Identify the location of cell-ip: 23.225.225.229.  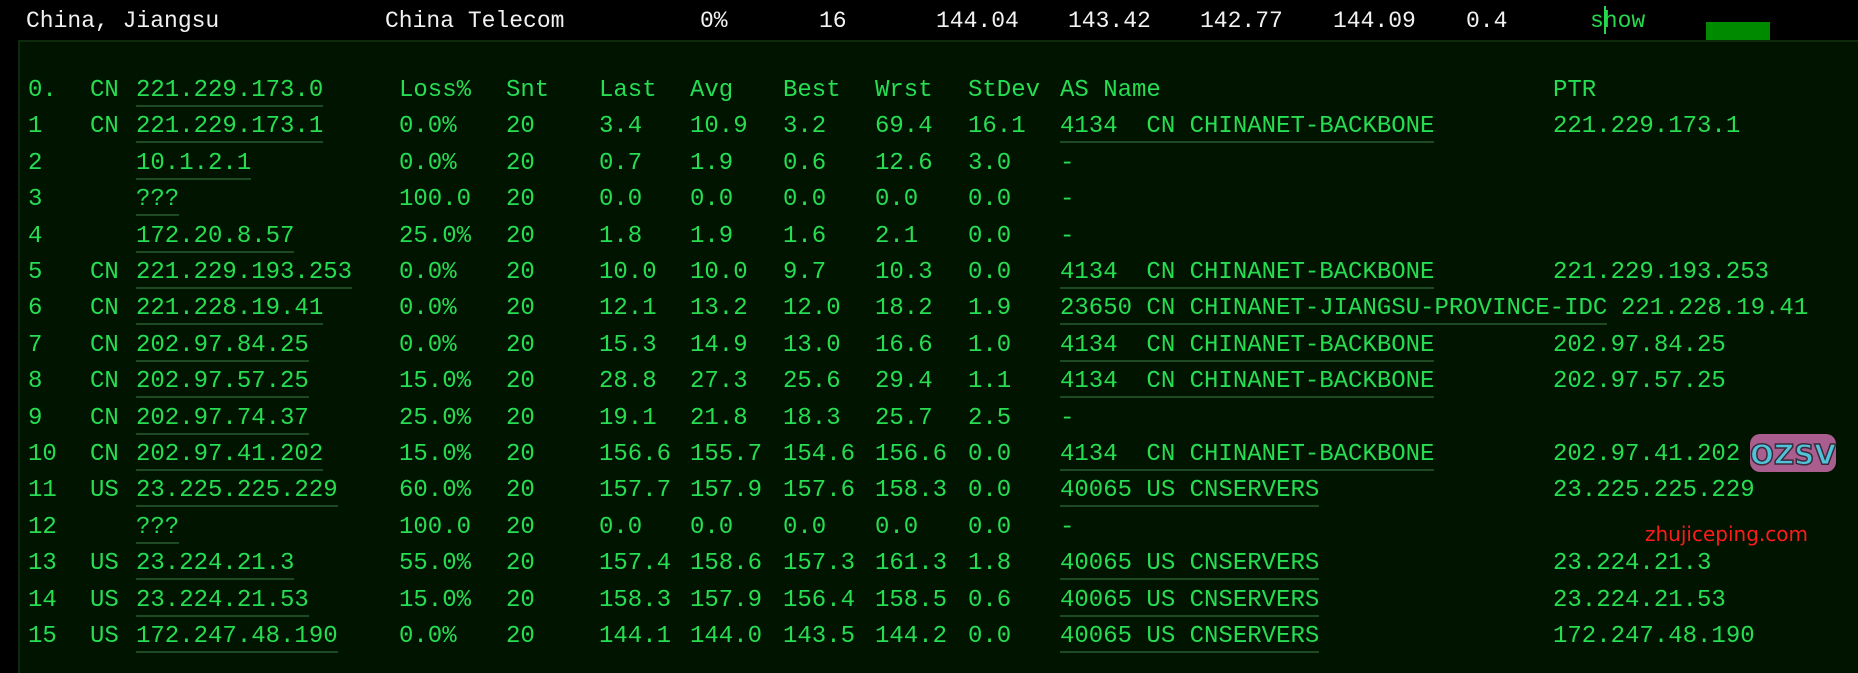
(237, 492).